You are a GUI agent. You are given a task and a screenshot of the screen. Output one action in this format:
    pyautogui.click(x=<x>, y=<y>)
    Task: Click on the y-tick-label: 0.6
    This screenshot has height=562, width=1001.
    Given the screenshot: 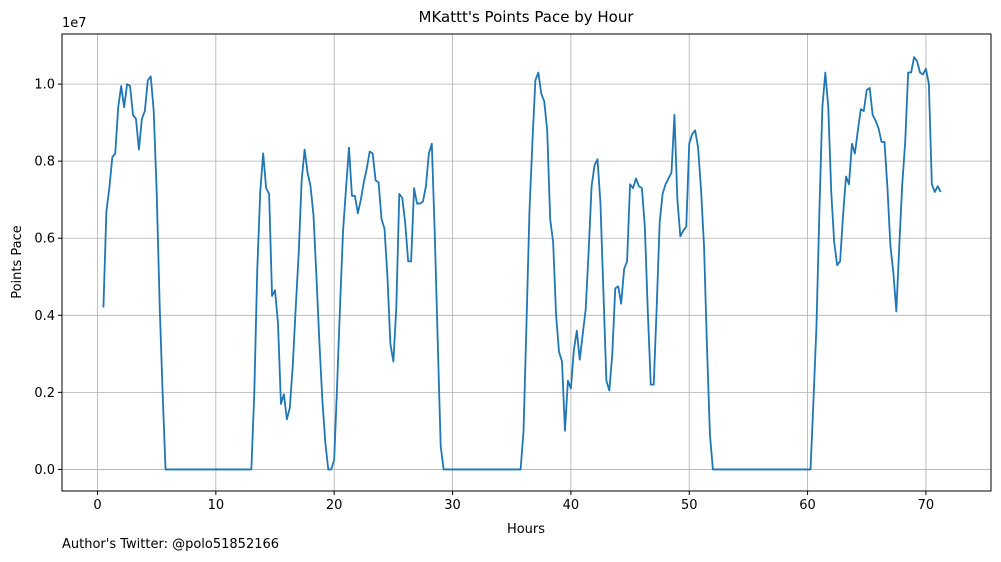 What is the action you would take?
    pyautogui.click(x=44, y=239)
    